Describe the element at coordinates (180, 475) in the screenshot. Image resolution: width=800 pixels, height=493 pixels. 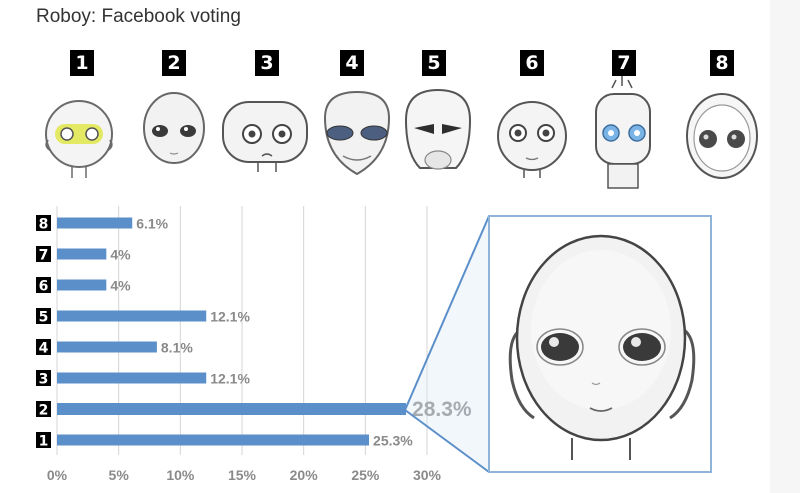
I see `x-tick-label: 10%` at that location.